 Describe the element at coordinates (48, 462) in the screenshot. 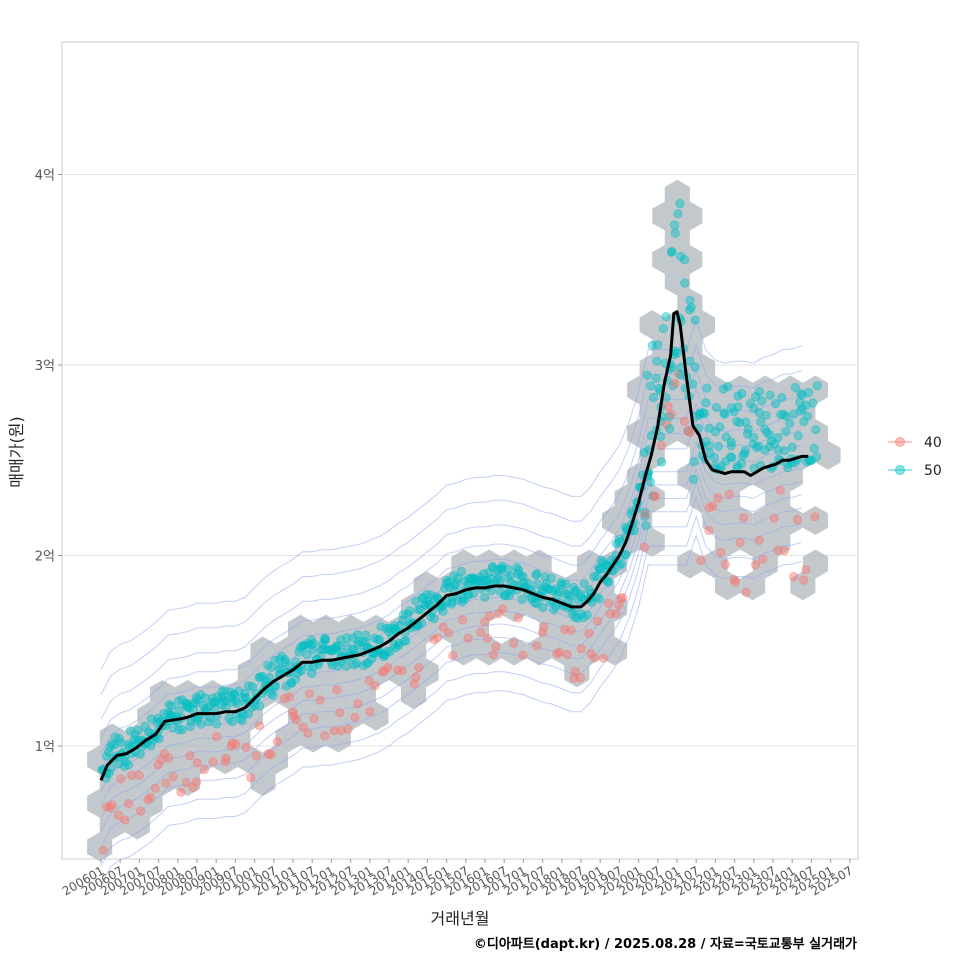

I see `y-axis: 1억 2억 3억 4억` at that location.